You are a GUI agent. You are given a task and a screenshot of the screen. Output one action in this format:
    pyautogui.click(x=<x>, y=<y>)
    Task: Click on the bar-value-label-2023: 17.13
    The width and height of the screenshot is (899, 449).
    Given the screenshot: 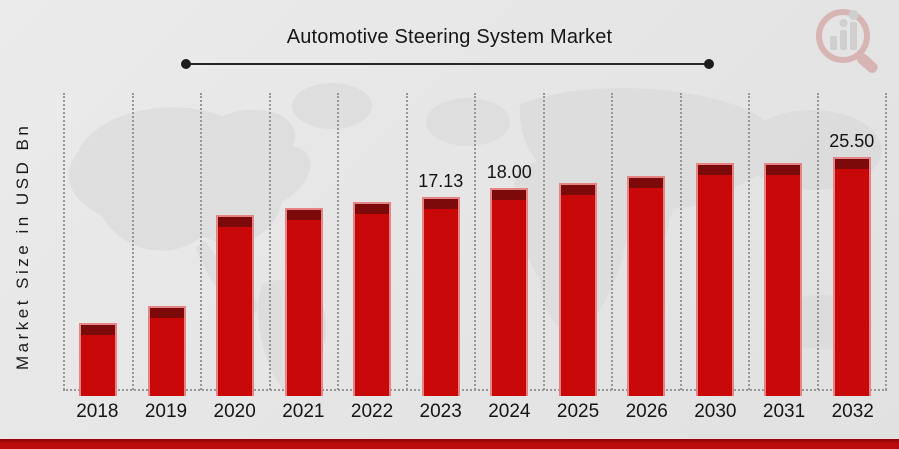 What is the action you would take?
    pyautogui.click(x=441, y=181)
    